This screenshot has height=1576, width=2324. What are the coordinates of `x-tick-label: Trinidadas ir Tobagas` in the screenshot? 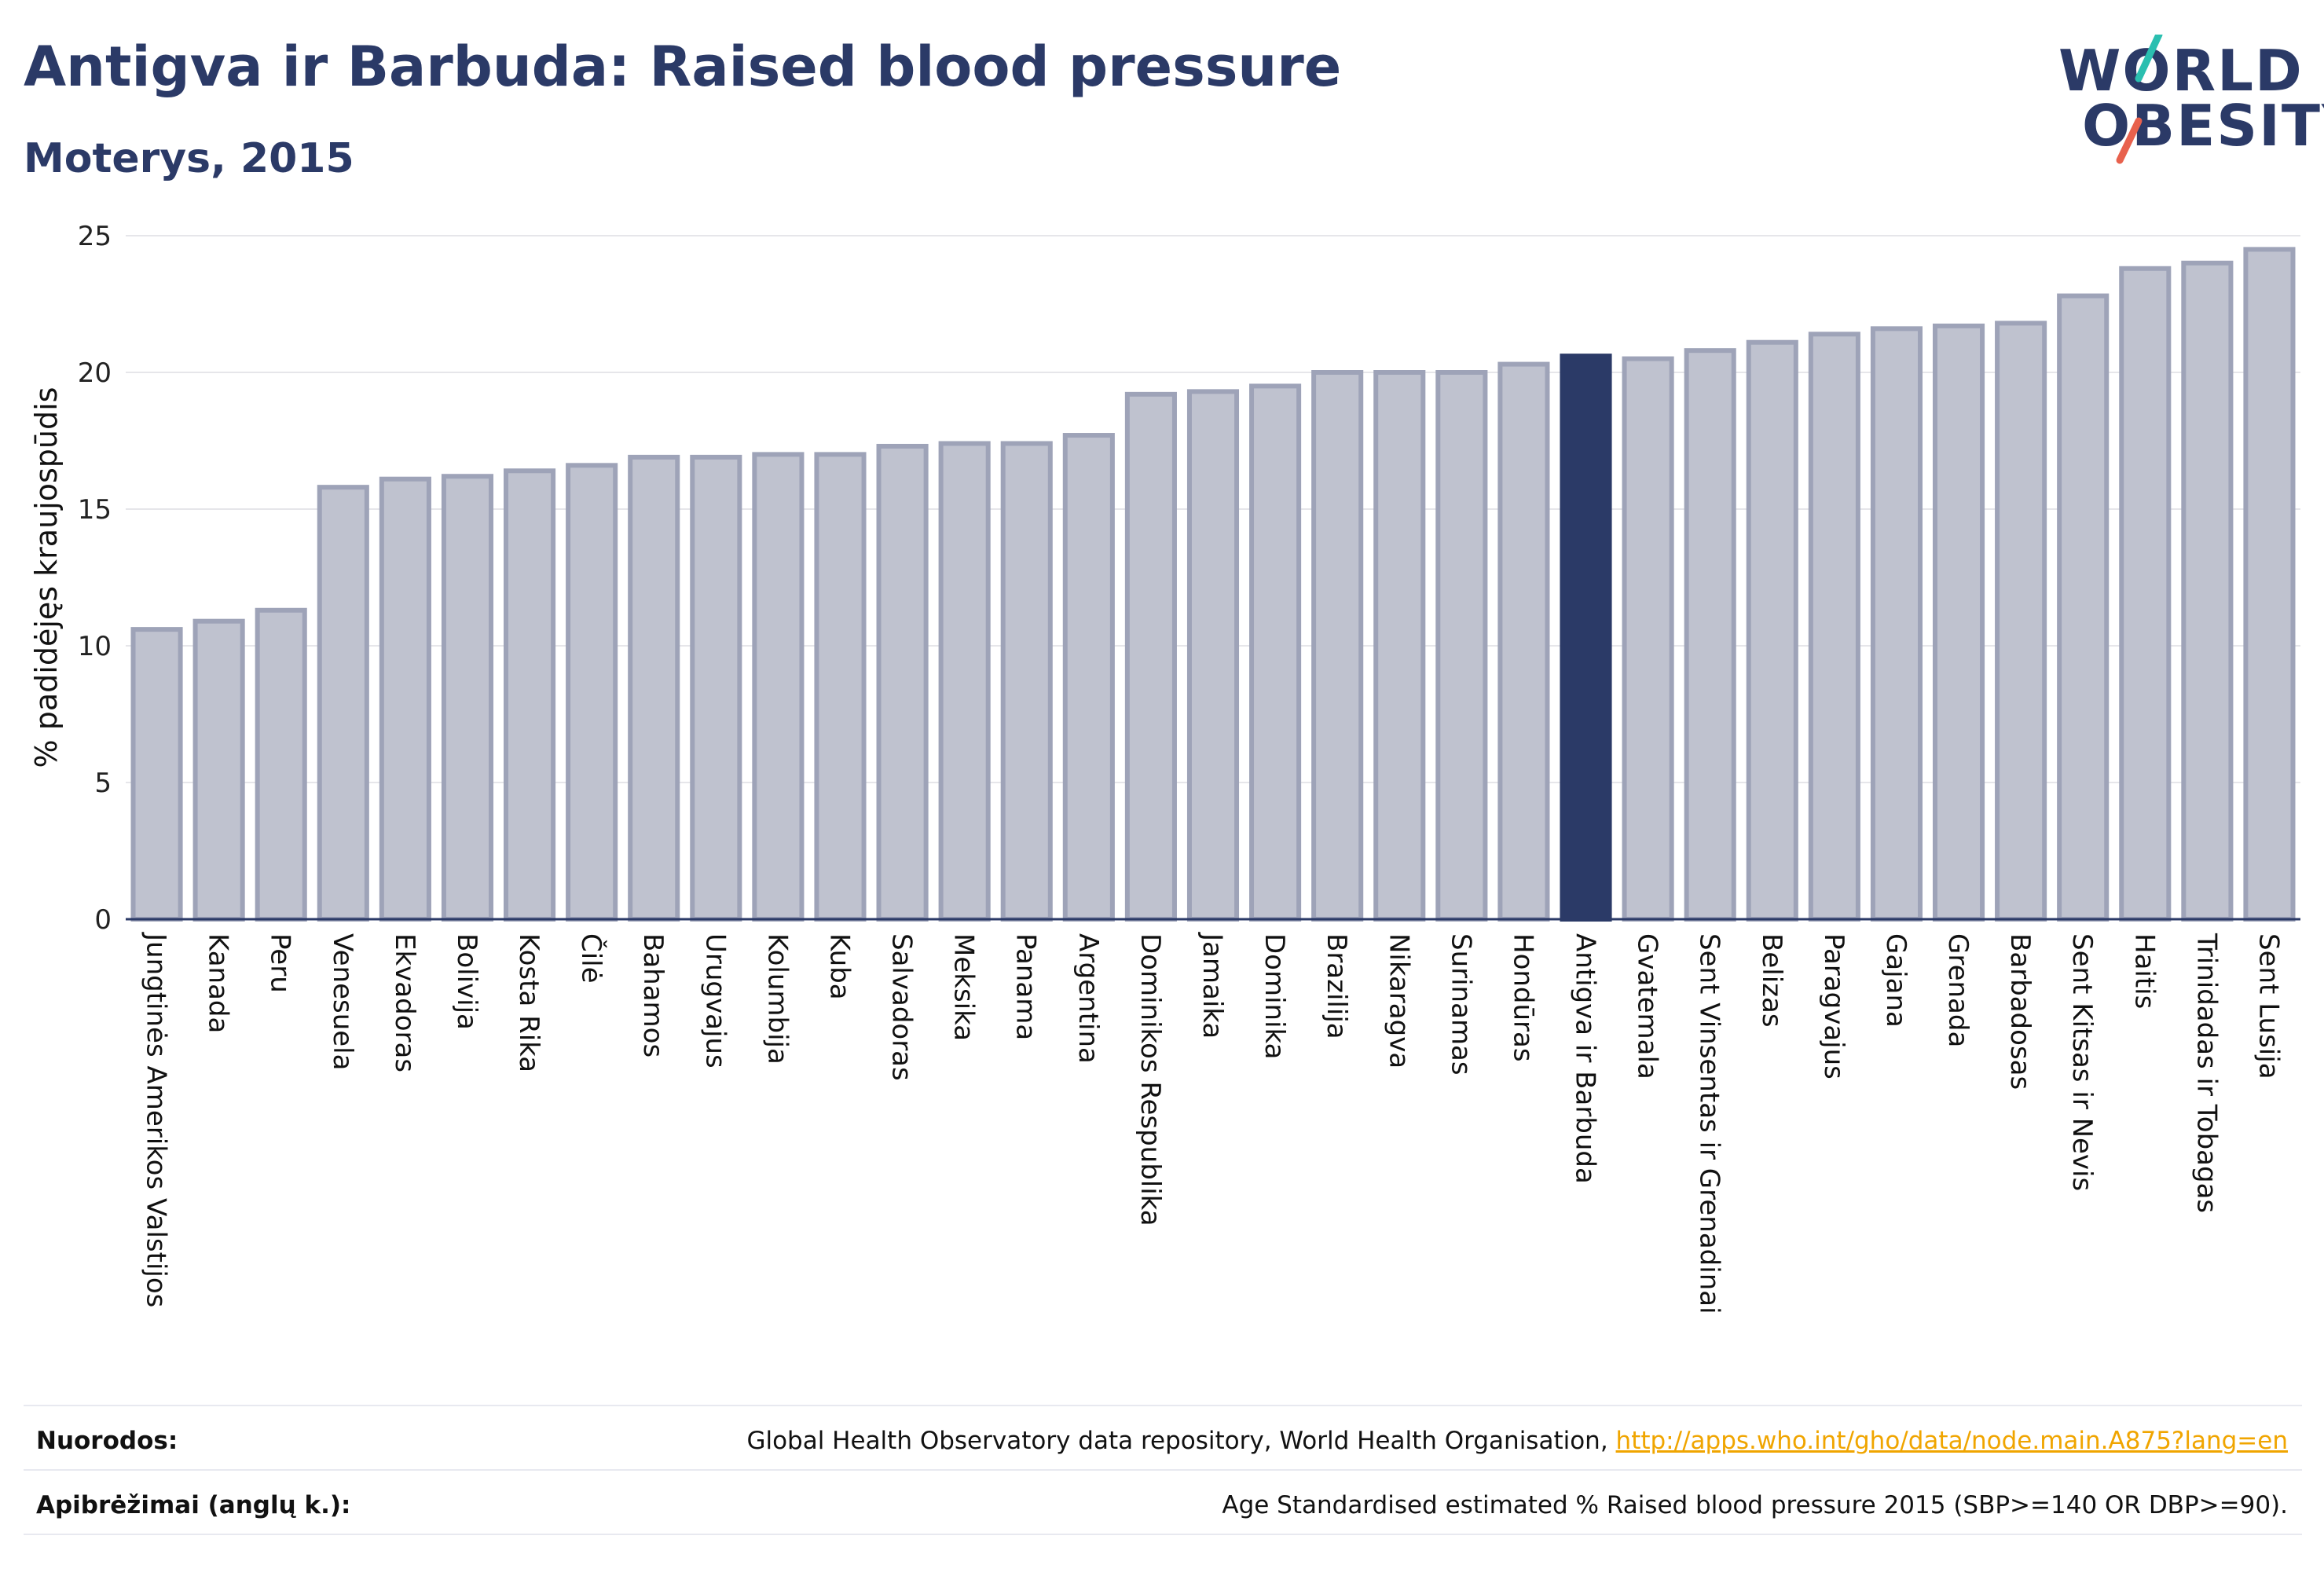 It's located at (2206, 1073).